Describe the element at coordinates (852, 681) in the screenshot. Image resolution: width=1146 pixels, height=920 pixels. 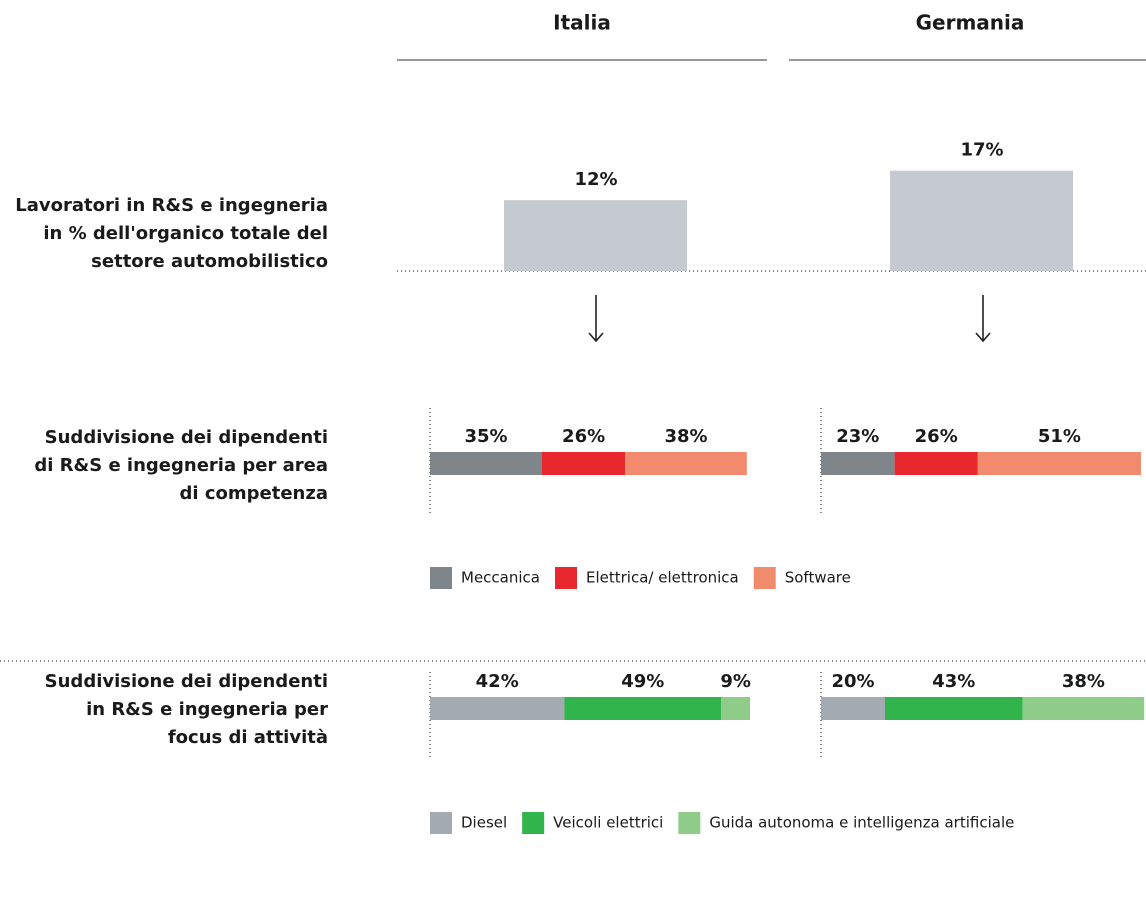
I see `value-label: 20%` at that location.